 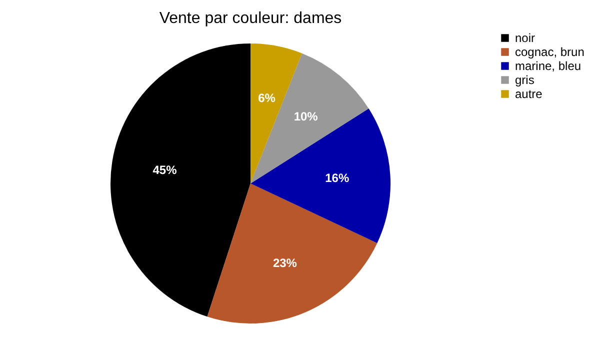 I want to click on data-label: 10%, so click(x=306, y=117).